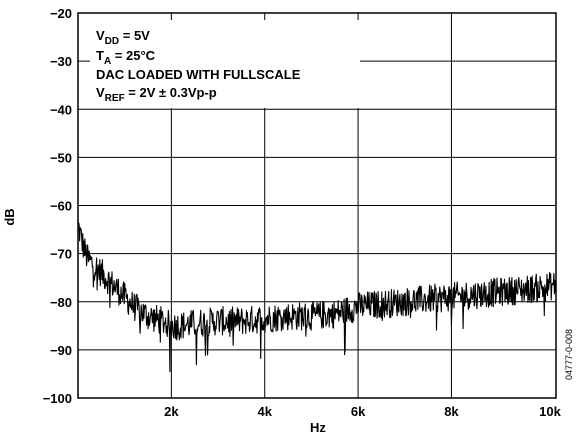  Describe the element at coordinates (451, 411) in the screenshot. I see `x-tick-label: 8k` at that location.